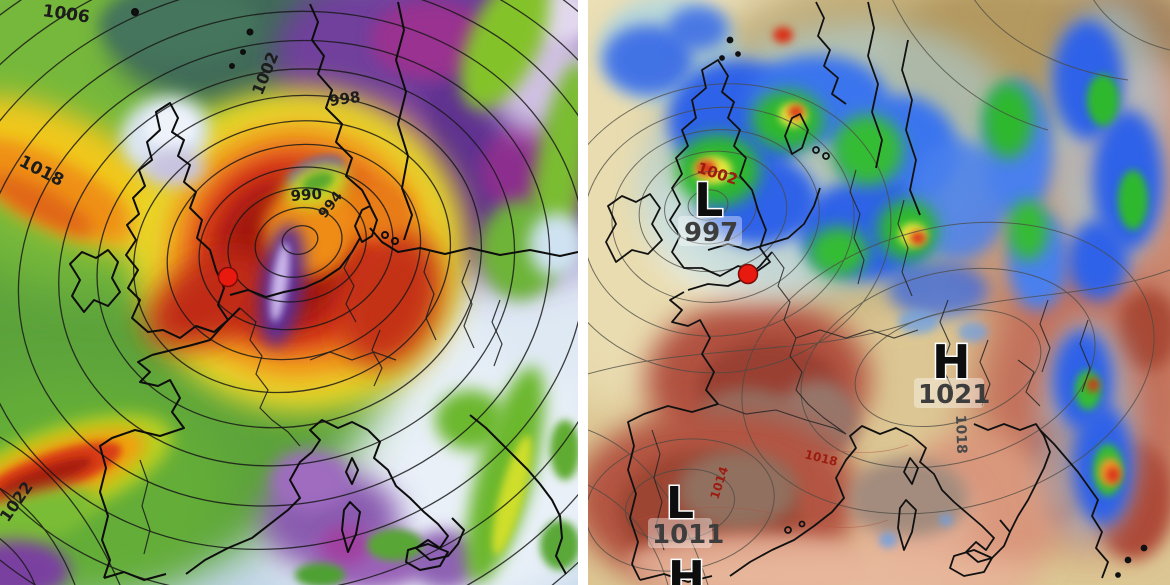  I want to click on low-center-value: 997, so click(711, 233).